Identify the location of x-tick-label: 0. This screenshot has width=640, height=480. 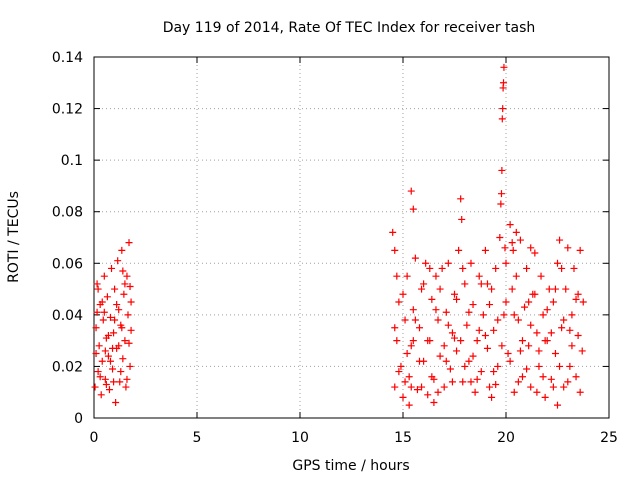
(94, 438).